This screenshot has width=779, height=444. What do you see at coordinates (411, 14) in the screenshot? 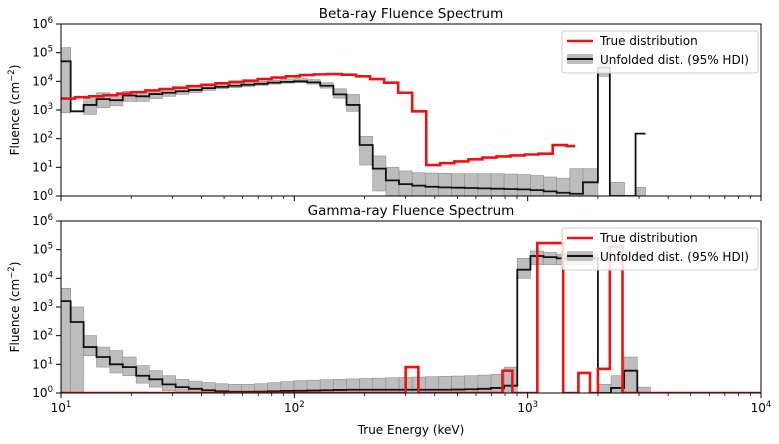
I see `beta-chart-title: Beta-ray Fluence Spectrum` at bounding box center [411, 14].